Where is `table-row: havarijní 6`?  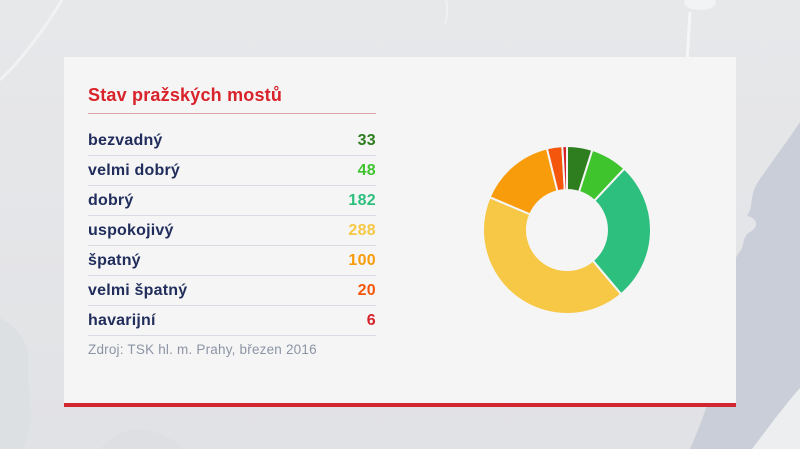 table-row: havarijní 6 is located at coordinates (232, 321).